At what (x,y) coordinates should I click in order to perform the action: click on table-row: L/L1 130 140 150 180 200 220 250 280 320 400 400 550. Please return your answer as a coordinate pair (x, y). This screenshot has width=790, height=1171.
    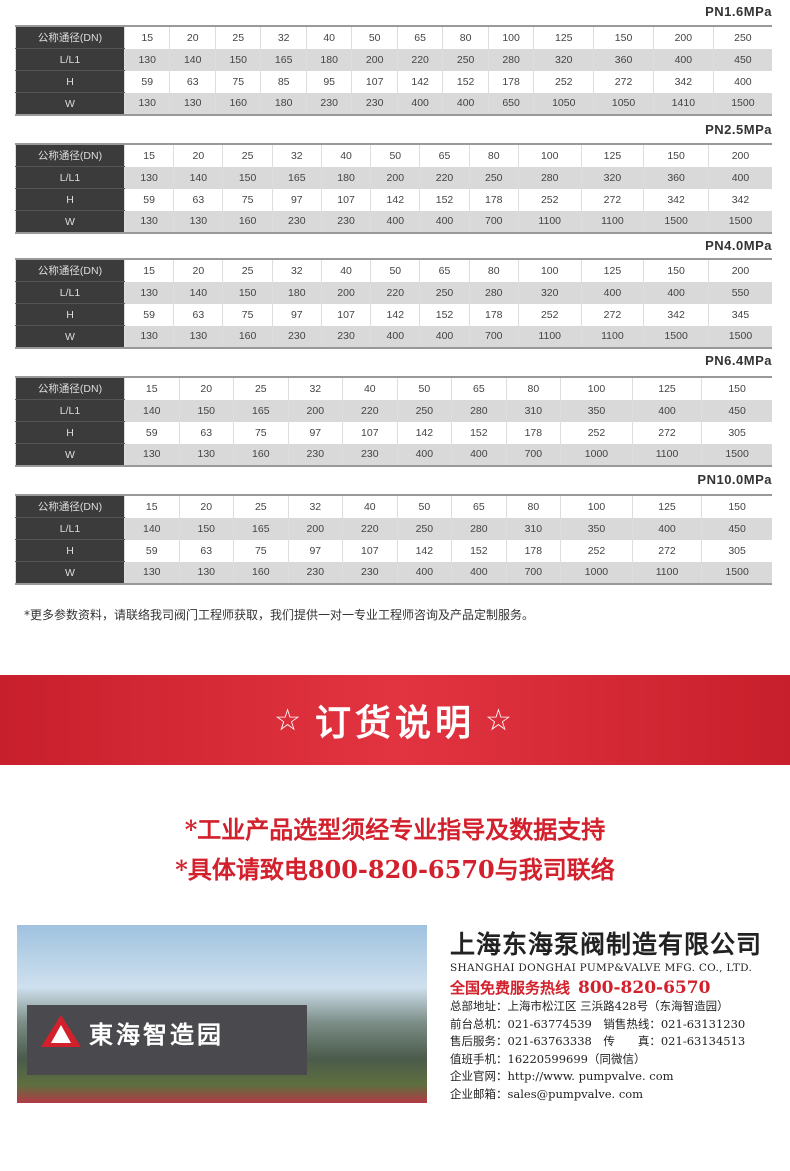
    Looking at the image, I should click on (393, 292).